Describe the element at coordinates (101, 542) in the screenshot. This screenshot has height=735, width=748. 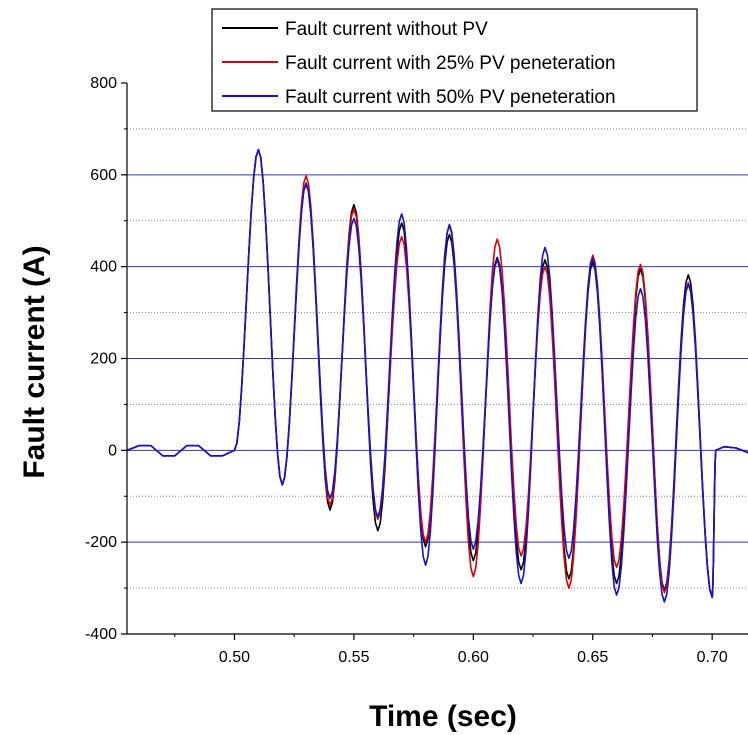
I see `y-tick-label: -200` at that location.